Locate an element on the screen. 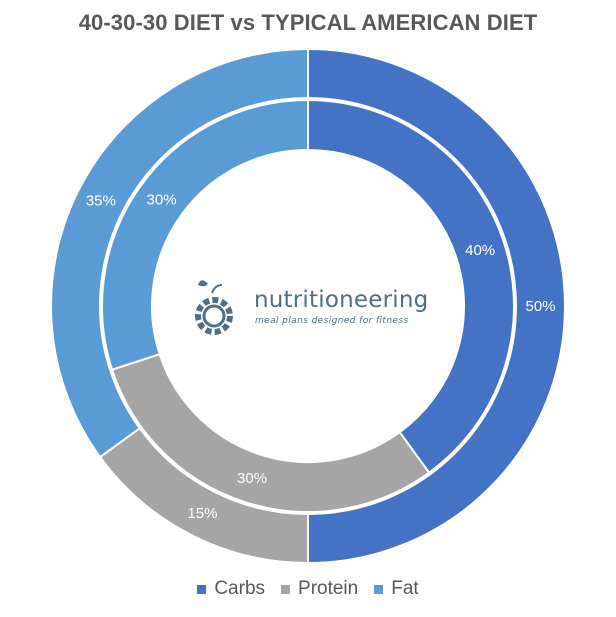 Image resolution: width=616 pixels, height=617 pixels. outer-label-protein: 15% is located at coordinates (202, 513).